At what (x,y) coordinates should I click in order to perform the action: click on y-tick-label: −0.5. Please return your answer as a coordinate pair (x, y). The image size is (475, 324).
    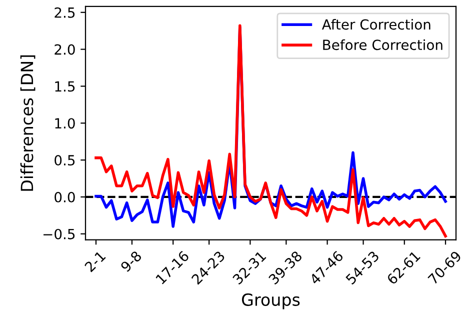
    Looking at the image, I should click on (59, 234).